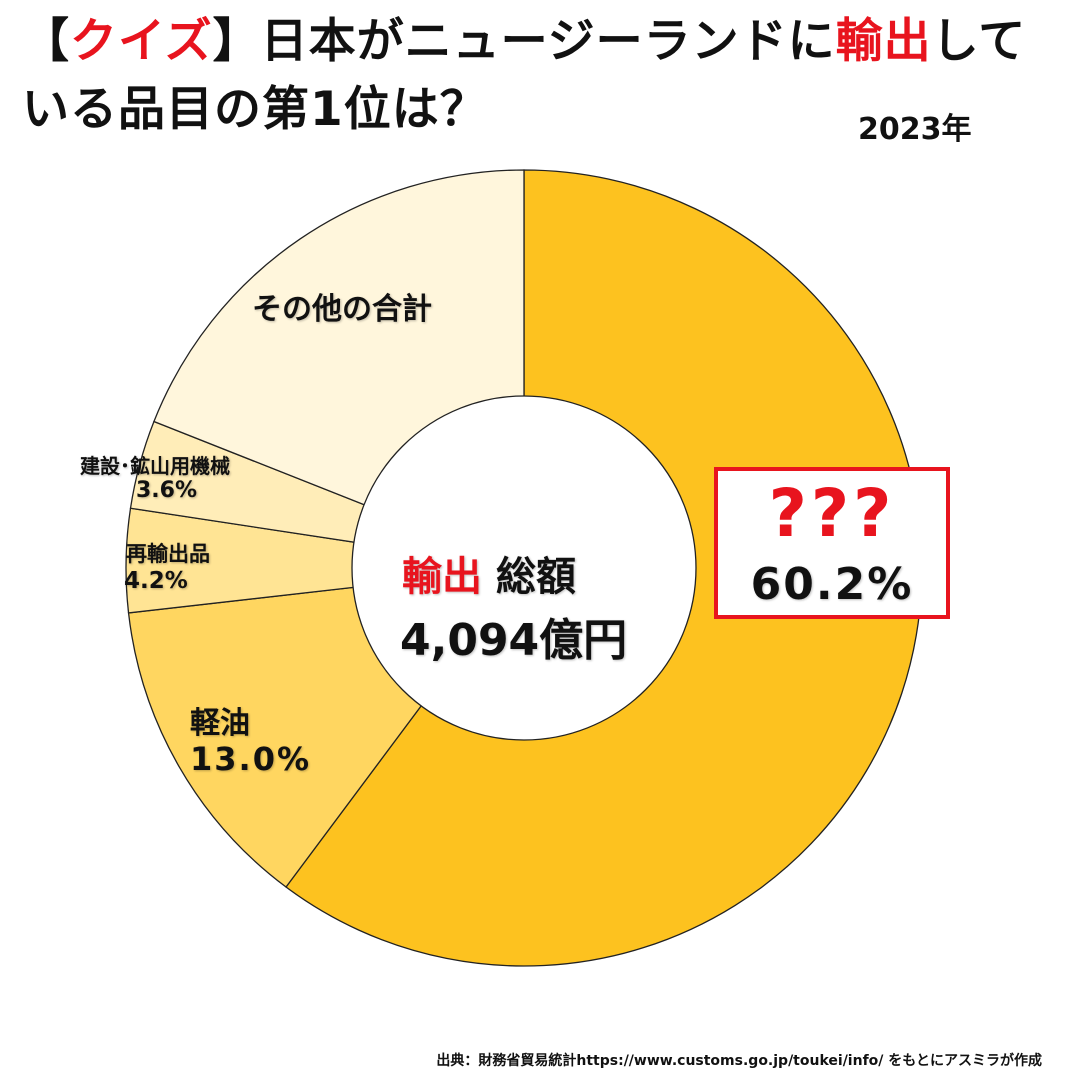  I want to click on label-others: その他の合計, so click(342, 309).